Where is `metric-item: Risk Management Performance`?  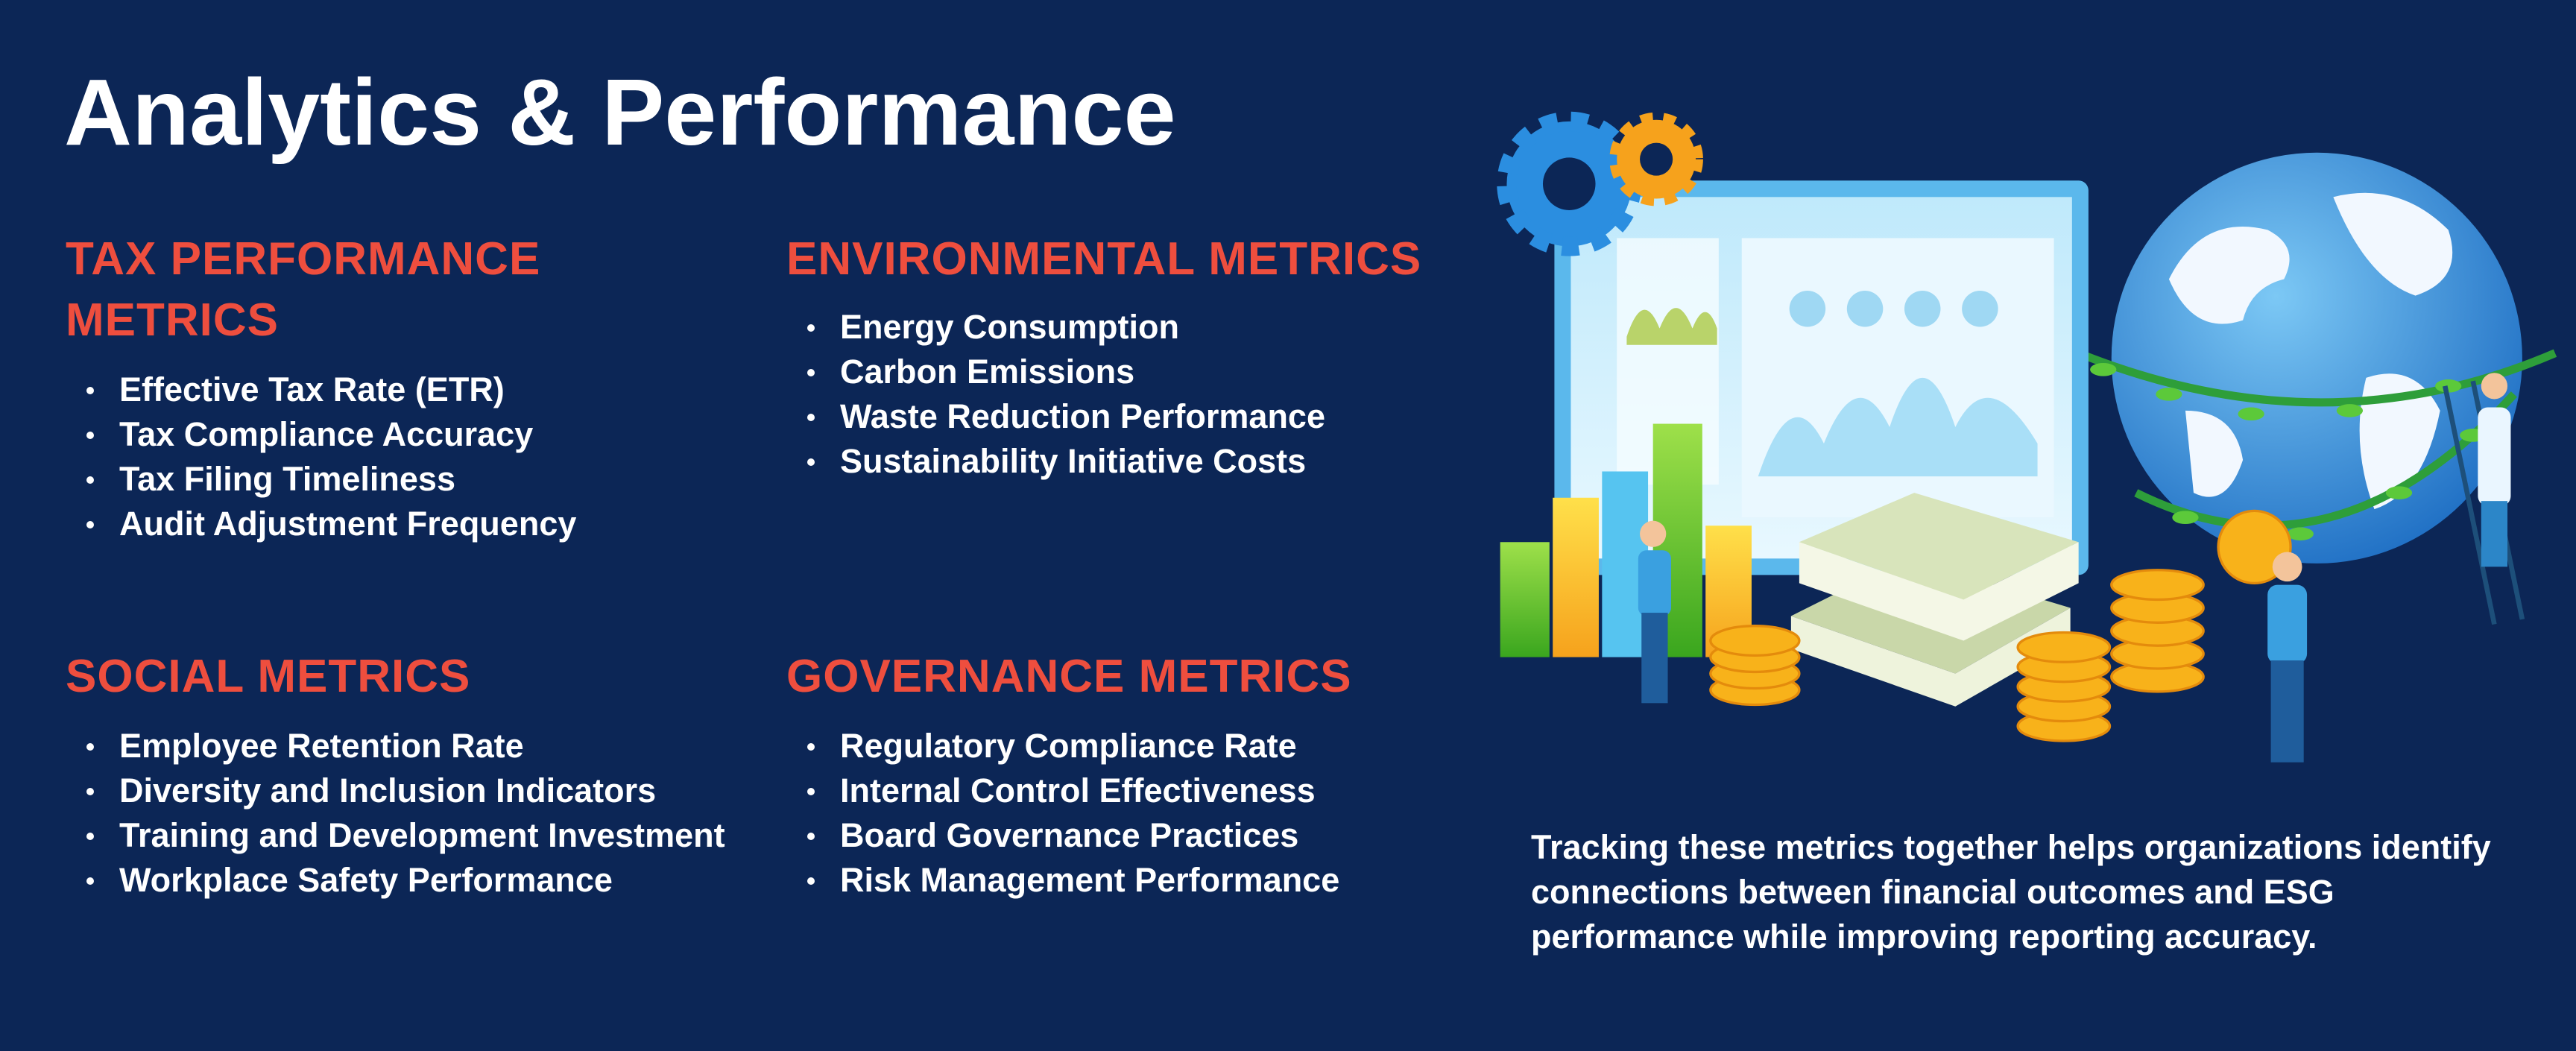 metric-item: Risk Management Performance is located at coordinates (1151, 880).